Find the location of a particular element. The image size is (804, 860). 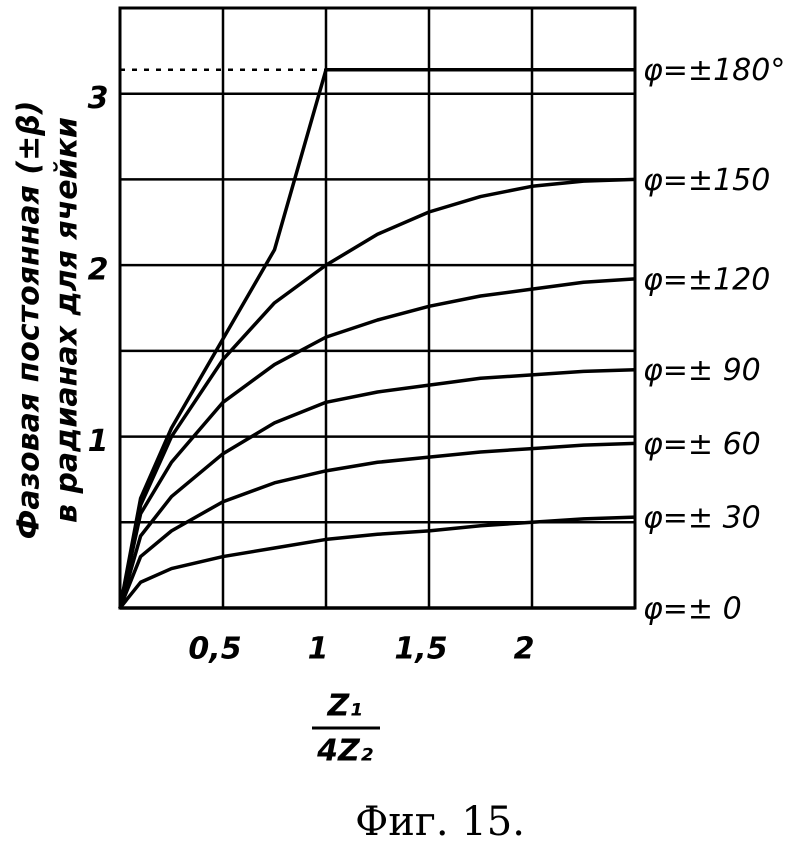

x-tick-label: 2 is located at coordinates (524, 649).